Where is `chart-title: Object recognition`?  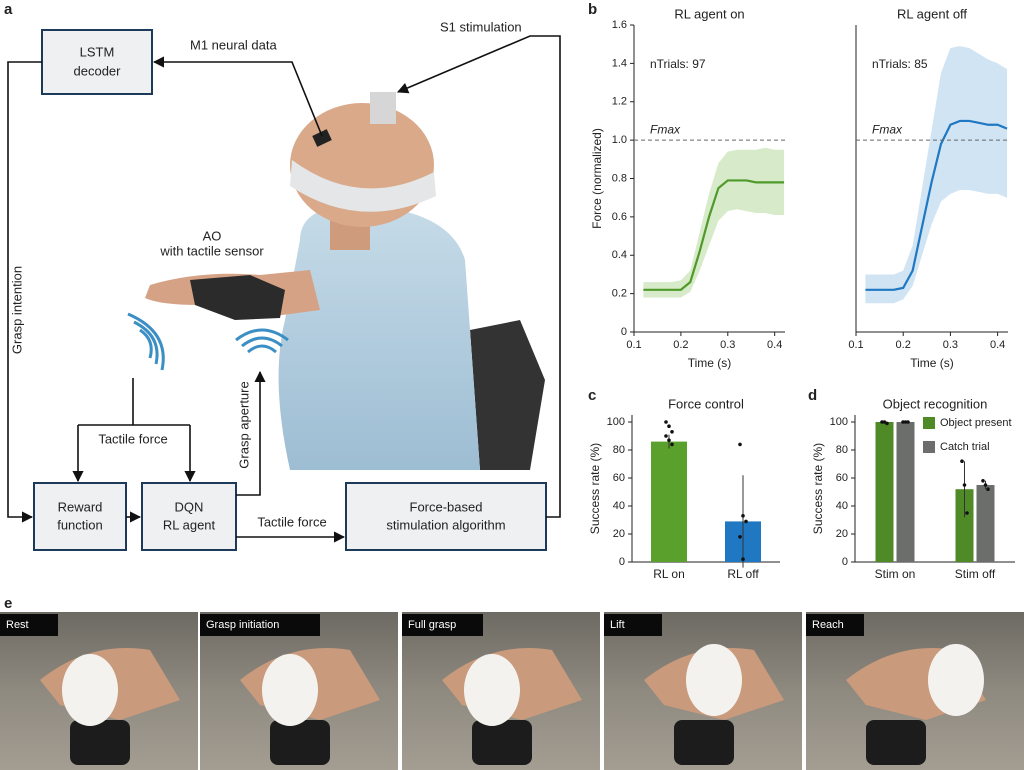 chart-title: Object recognition is located at coordinates (935, 403).